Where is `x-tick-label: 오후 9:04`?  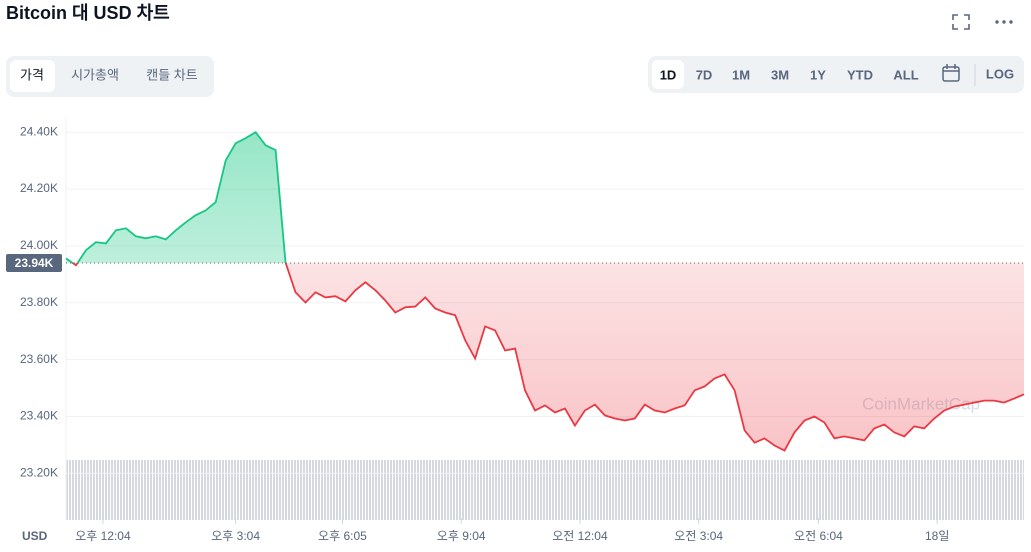 x-tick-label: 오후 9:04 is located at coordinates (461, 536).